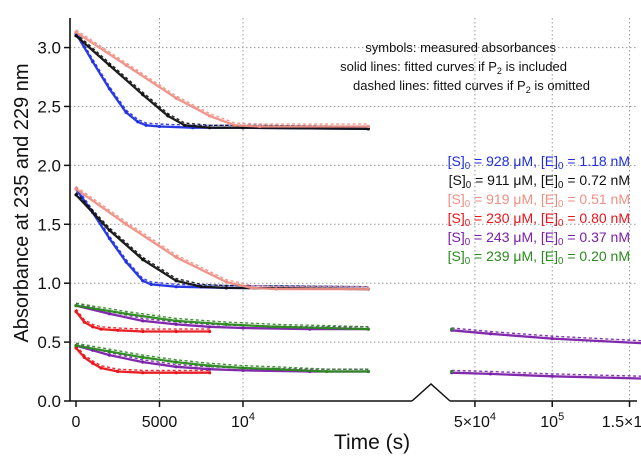  What do you see at coordinates (142, 358) in the screenshot?
I see `series-4-fit-dashed` at bounding box center [142, 358].